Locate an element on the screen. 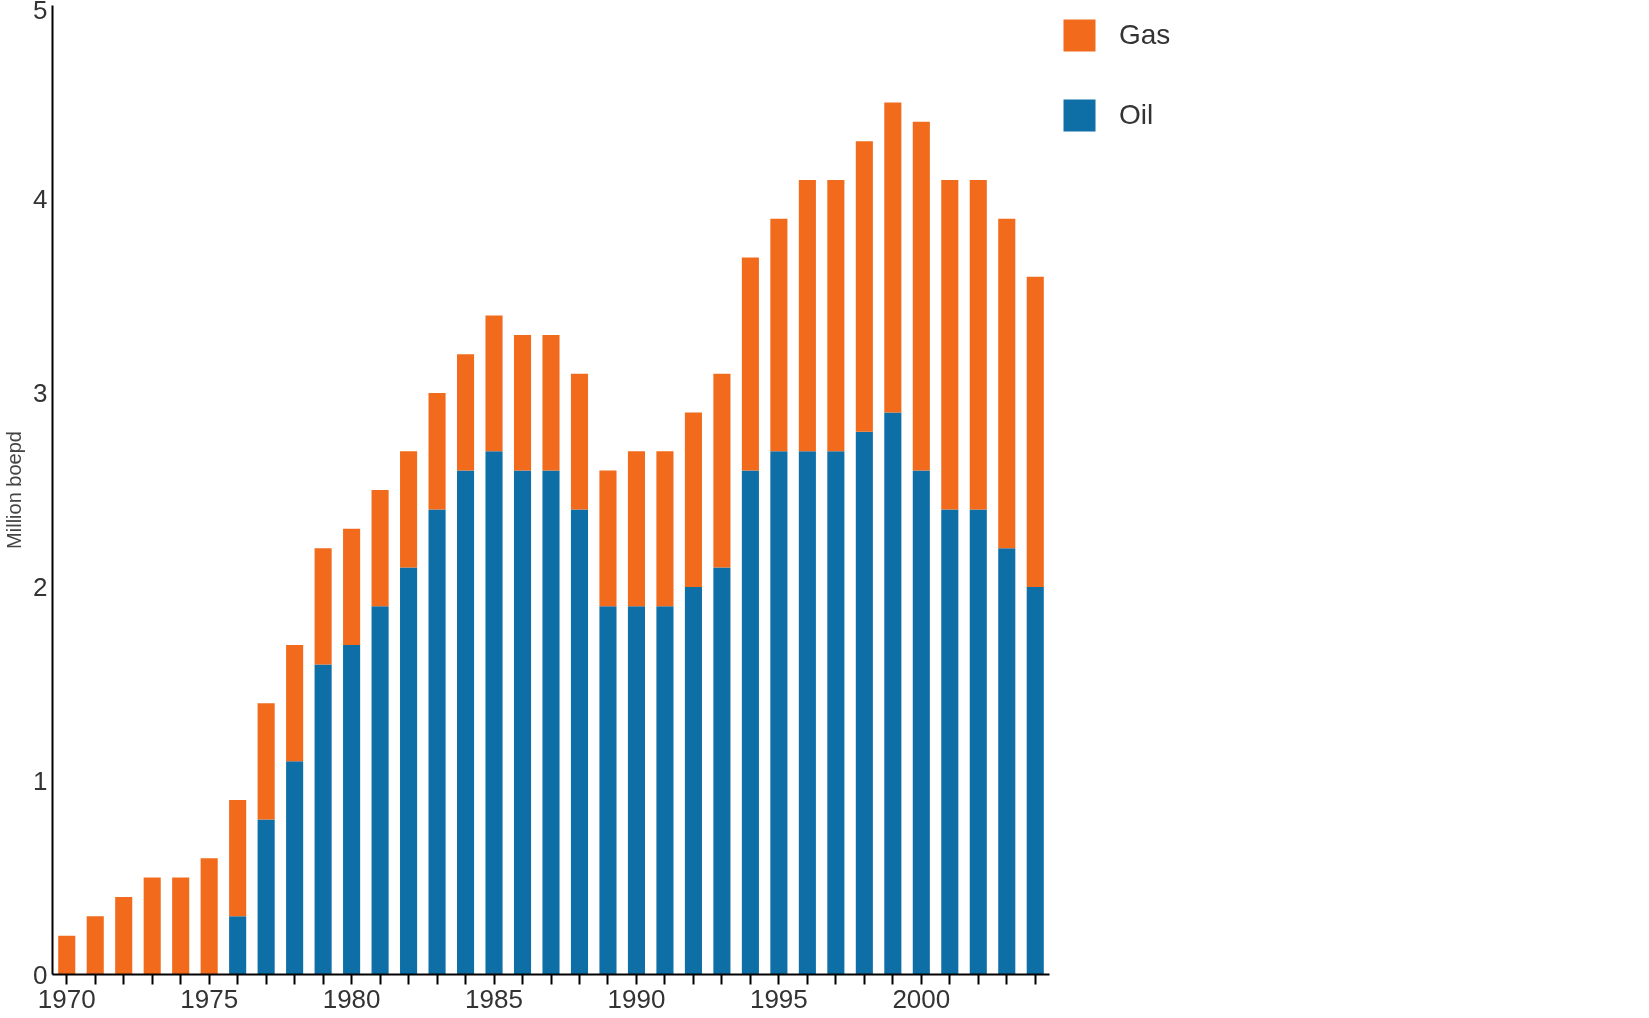 The height and width of the screenshot is (1018, 1649). x-tick-label: 1995 is located at coordinates (778, 998).